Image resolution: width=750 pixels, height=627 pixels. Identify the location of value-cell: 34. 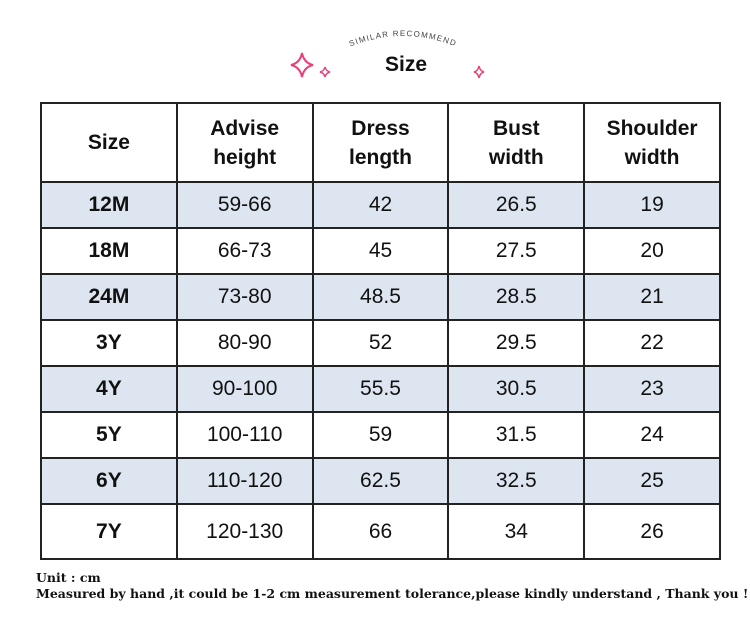
(516, 531).